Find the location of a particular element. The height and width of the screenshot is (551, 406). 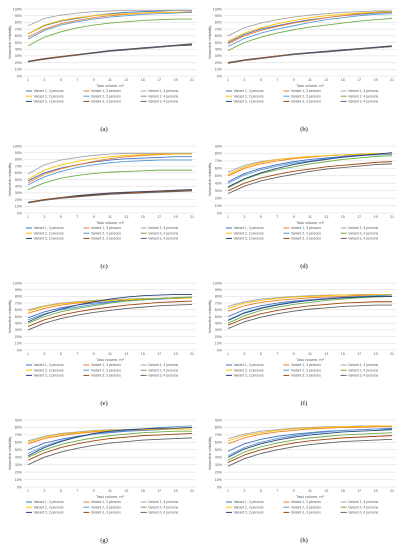

x-tick-label: 5 is located at coordinates (261, 80).